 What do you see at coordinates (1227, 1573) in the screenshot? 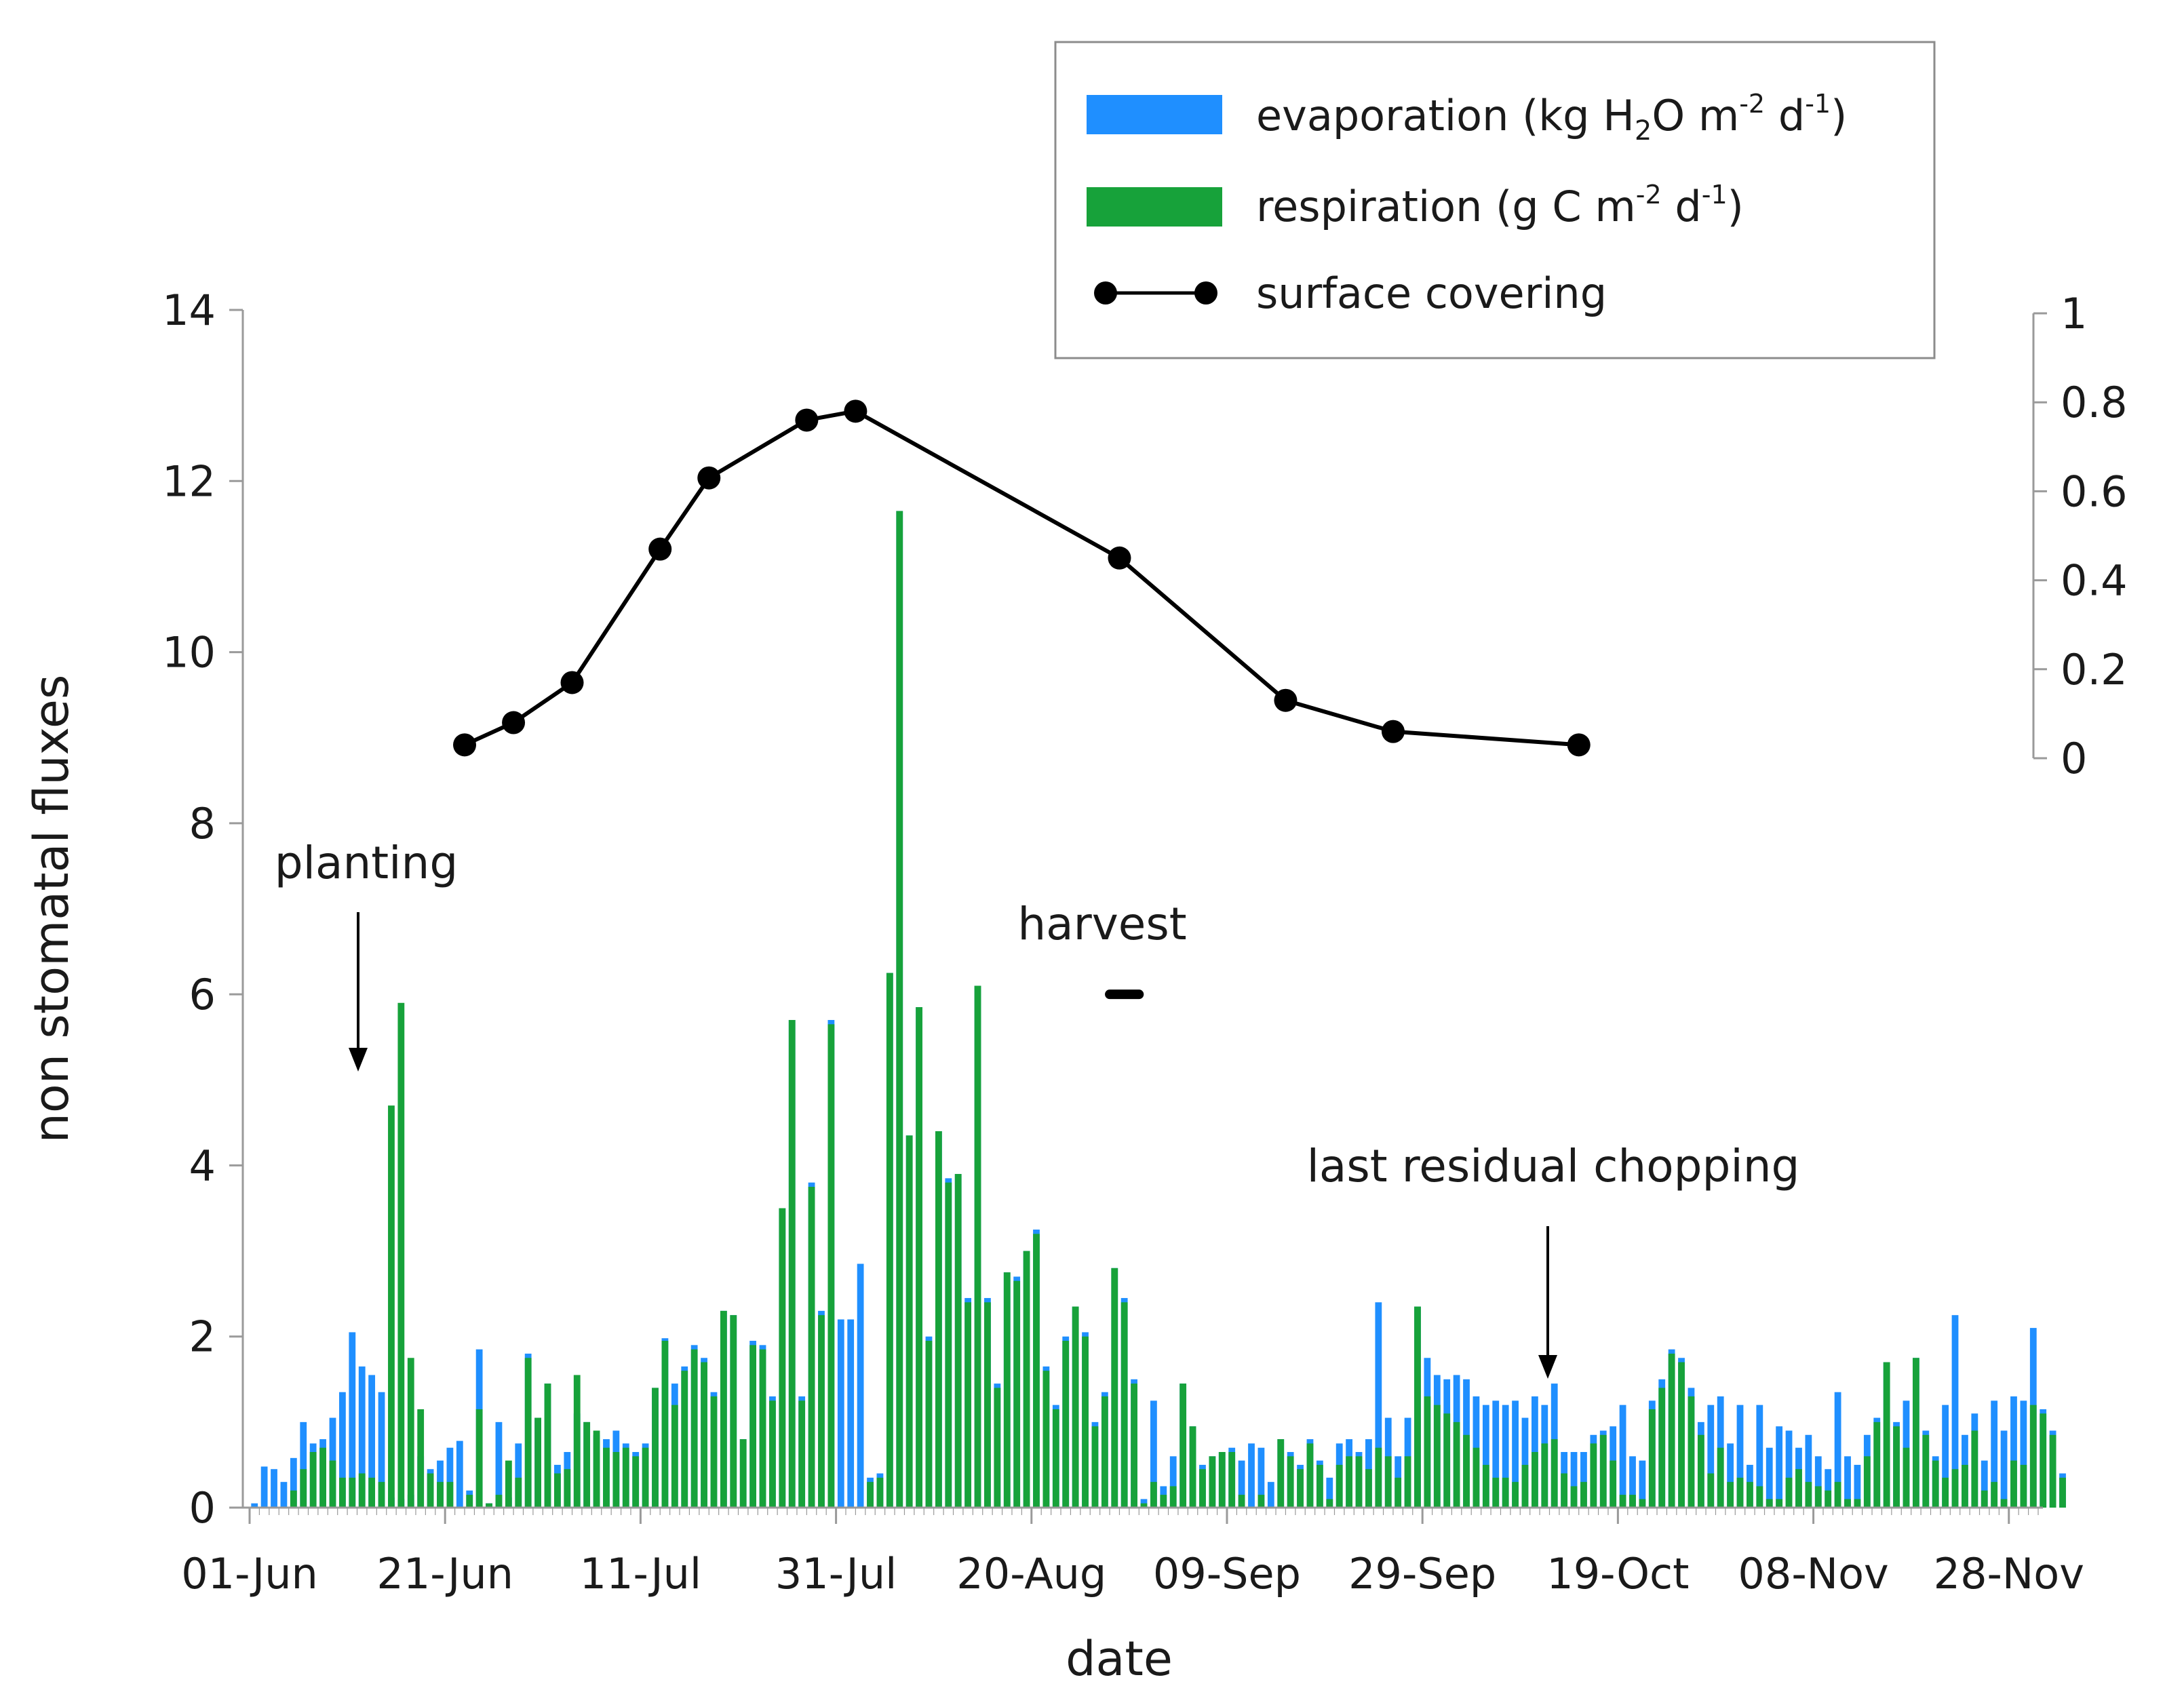
I see `x-tick-label: 09-Sep` at bounding box center [1227, 1573].